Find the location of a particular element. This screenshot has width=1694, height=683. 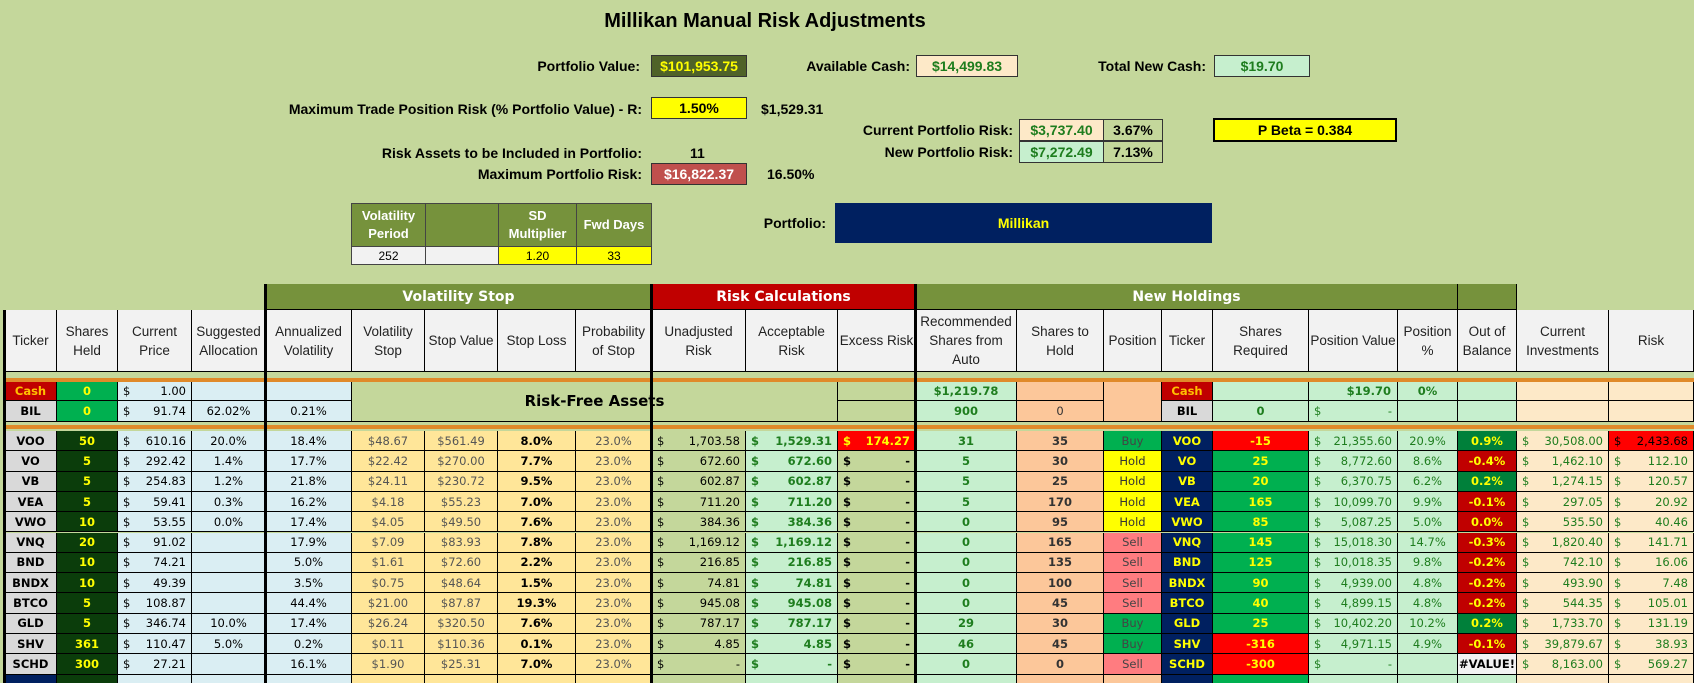

probability-of-stop: 23.0% is located at coordinates (614, 502).